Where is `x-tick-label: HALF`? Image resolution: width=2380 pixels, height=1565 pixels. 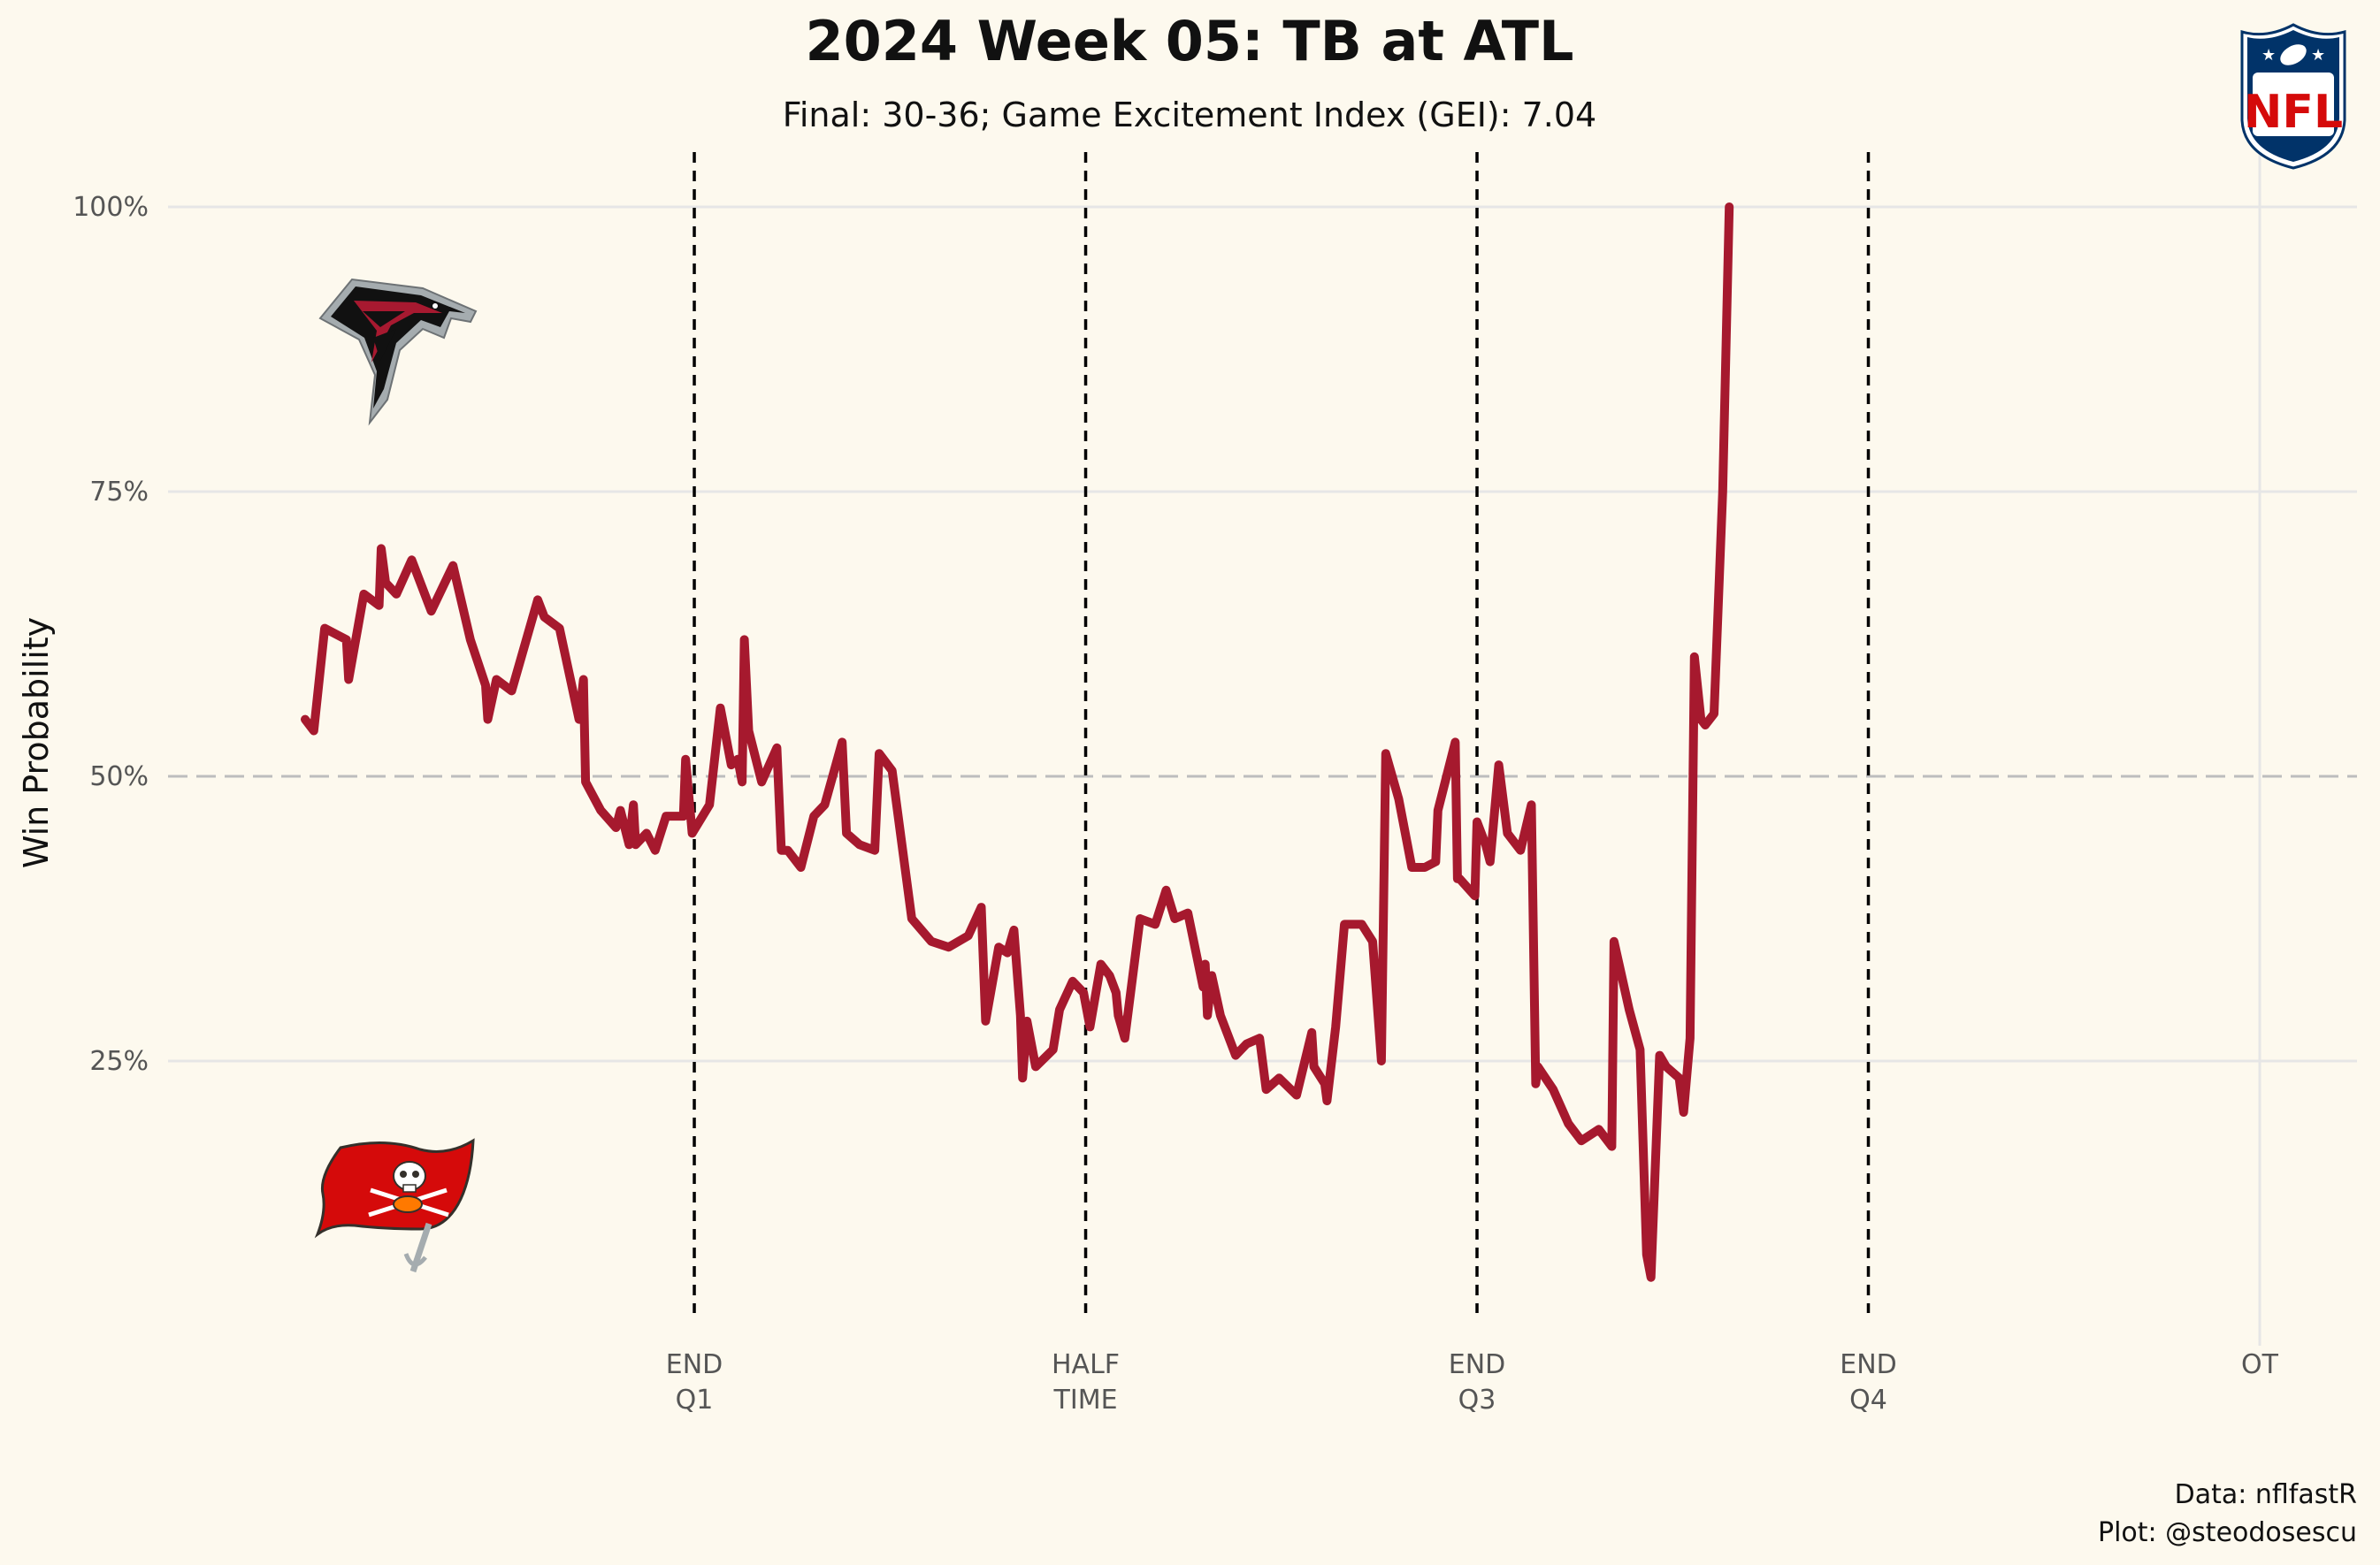 x-tick-label: HALF is located at coordinates (1086, 1365).